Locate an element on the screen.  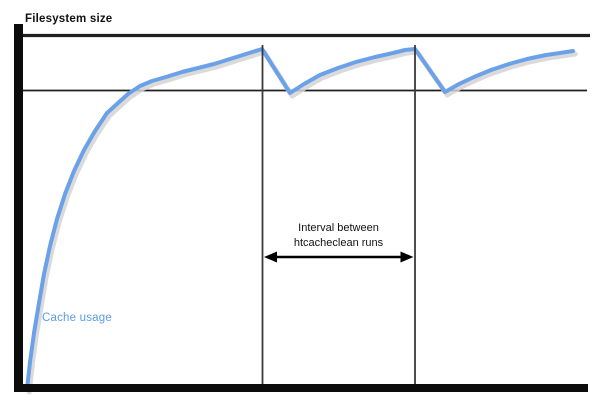
interval-arrow-right-head is located at coordinates (407, 257).